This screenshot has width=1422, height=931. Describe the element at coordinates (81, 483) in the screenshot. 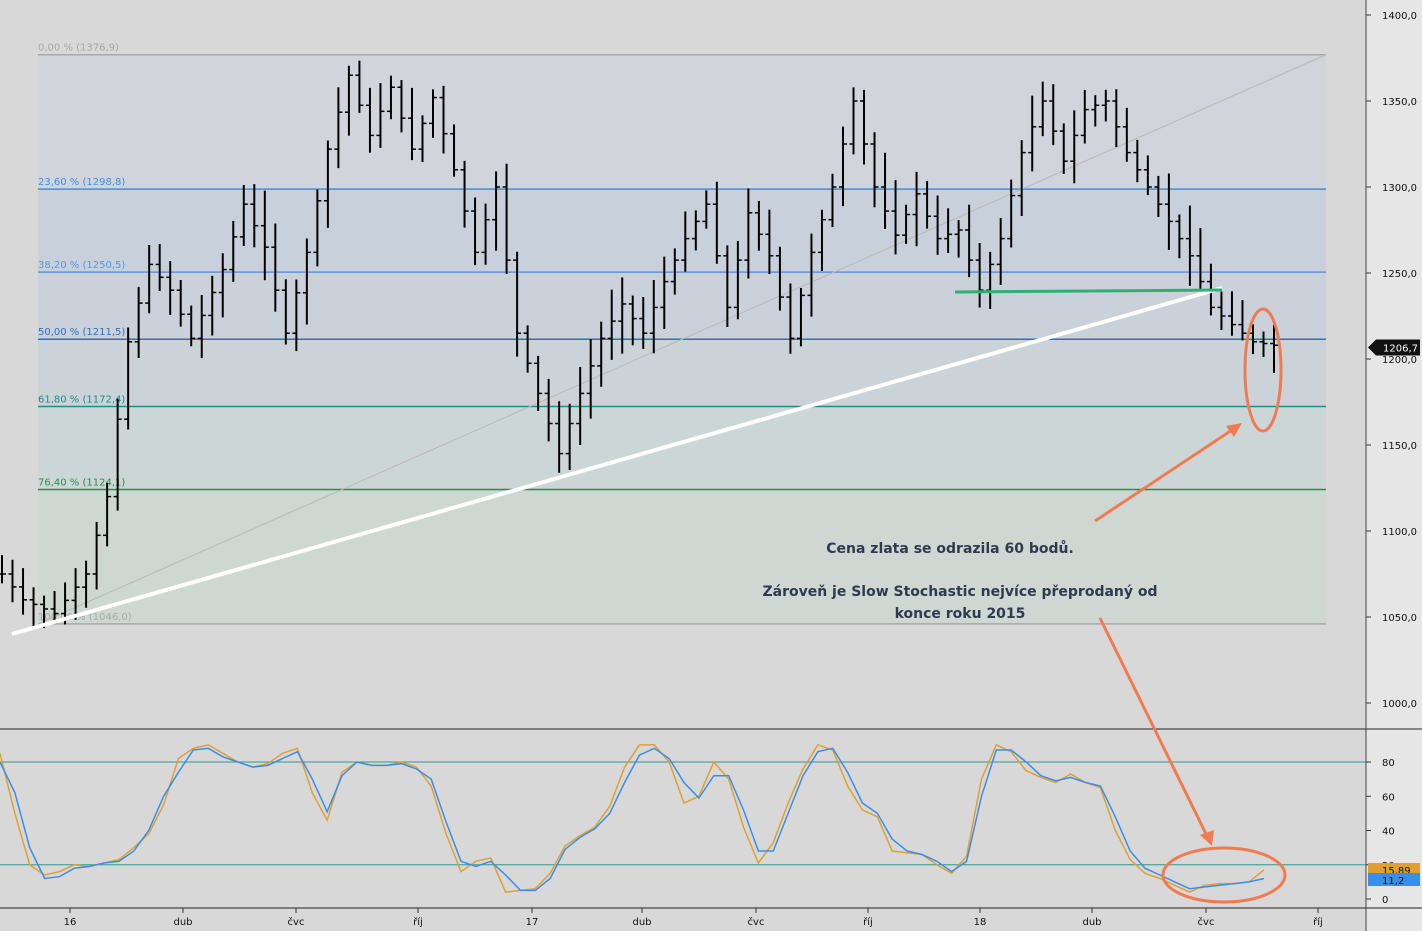

I see `fib-label: 76,40 % (1124,1)` at that location.